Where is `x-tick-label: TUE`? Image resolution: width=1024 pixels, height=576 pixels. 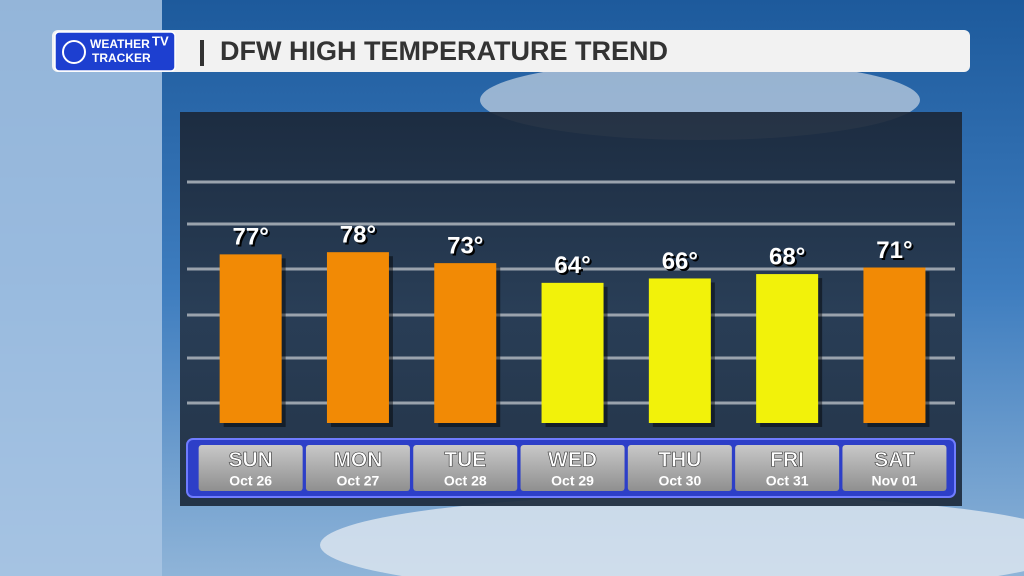 x-tick-label: TUE is located at coordinates (465, 460).